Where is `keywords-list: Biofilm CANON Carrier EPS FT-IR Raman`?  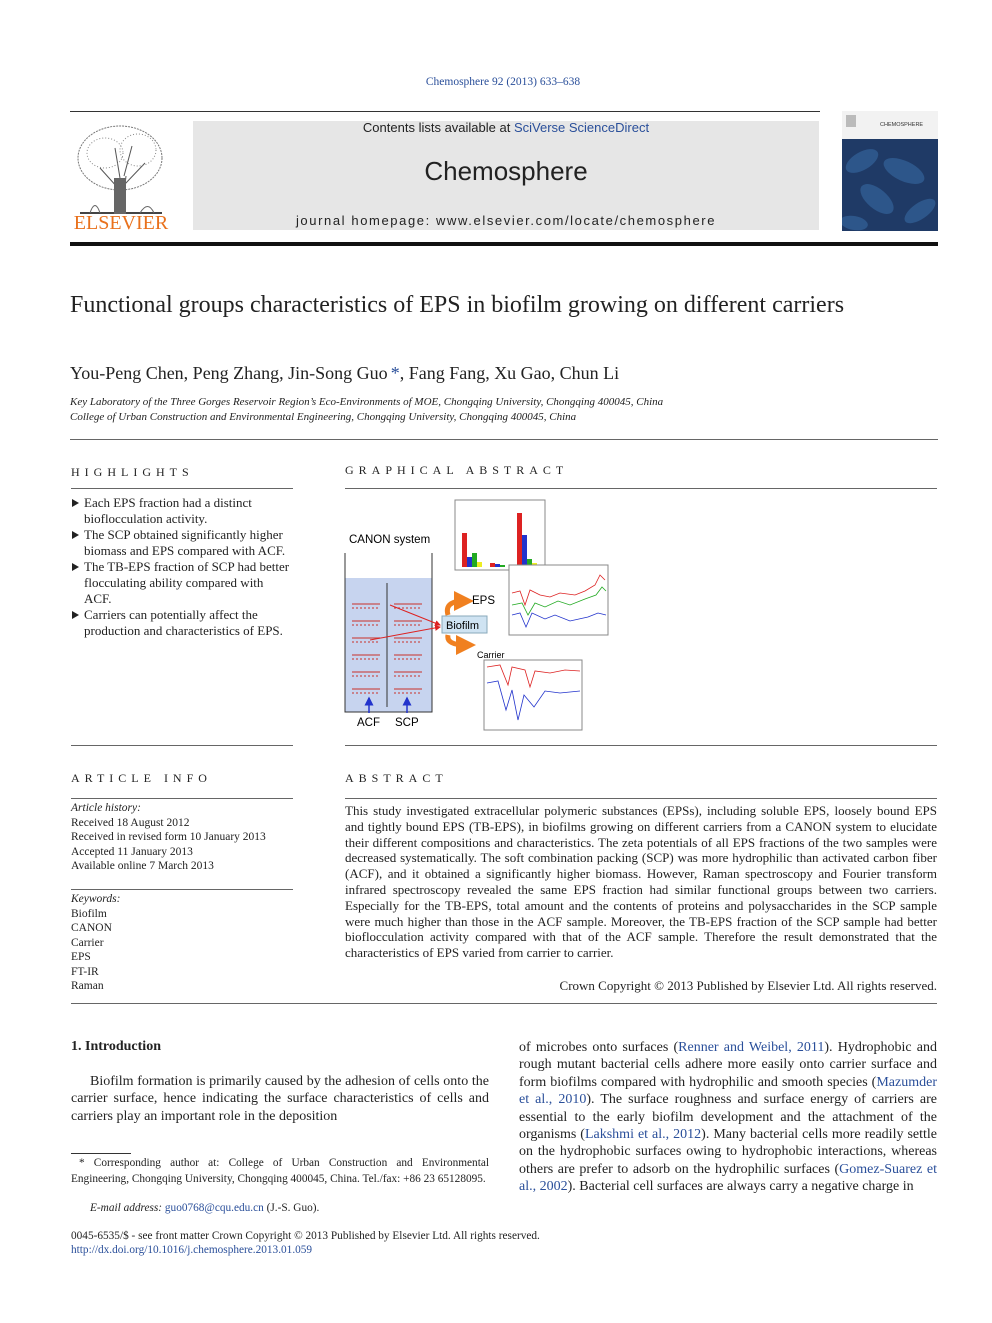
keywords-list: Biofilm CANON Carrier EPS FT-IR Raman is located at coordinates (182, 950).